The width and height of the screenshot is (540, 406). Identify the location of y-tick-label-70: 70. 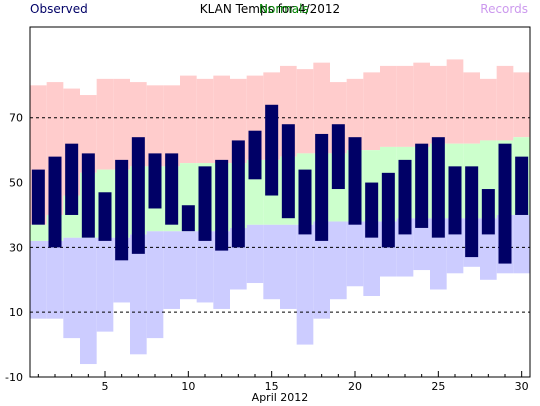
(16, 118).